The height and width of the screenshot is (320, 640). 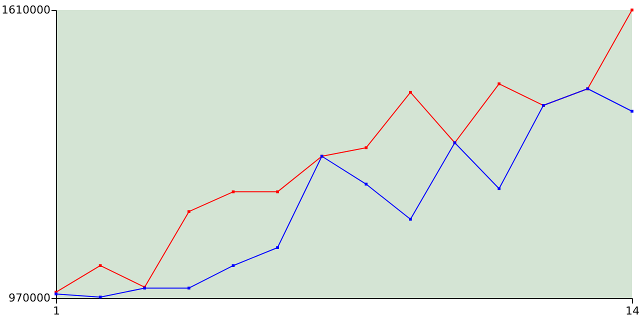 I want to click on x-tick-label: 1, so click(x=56, y=311).